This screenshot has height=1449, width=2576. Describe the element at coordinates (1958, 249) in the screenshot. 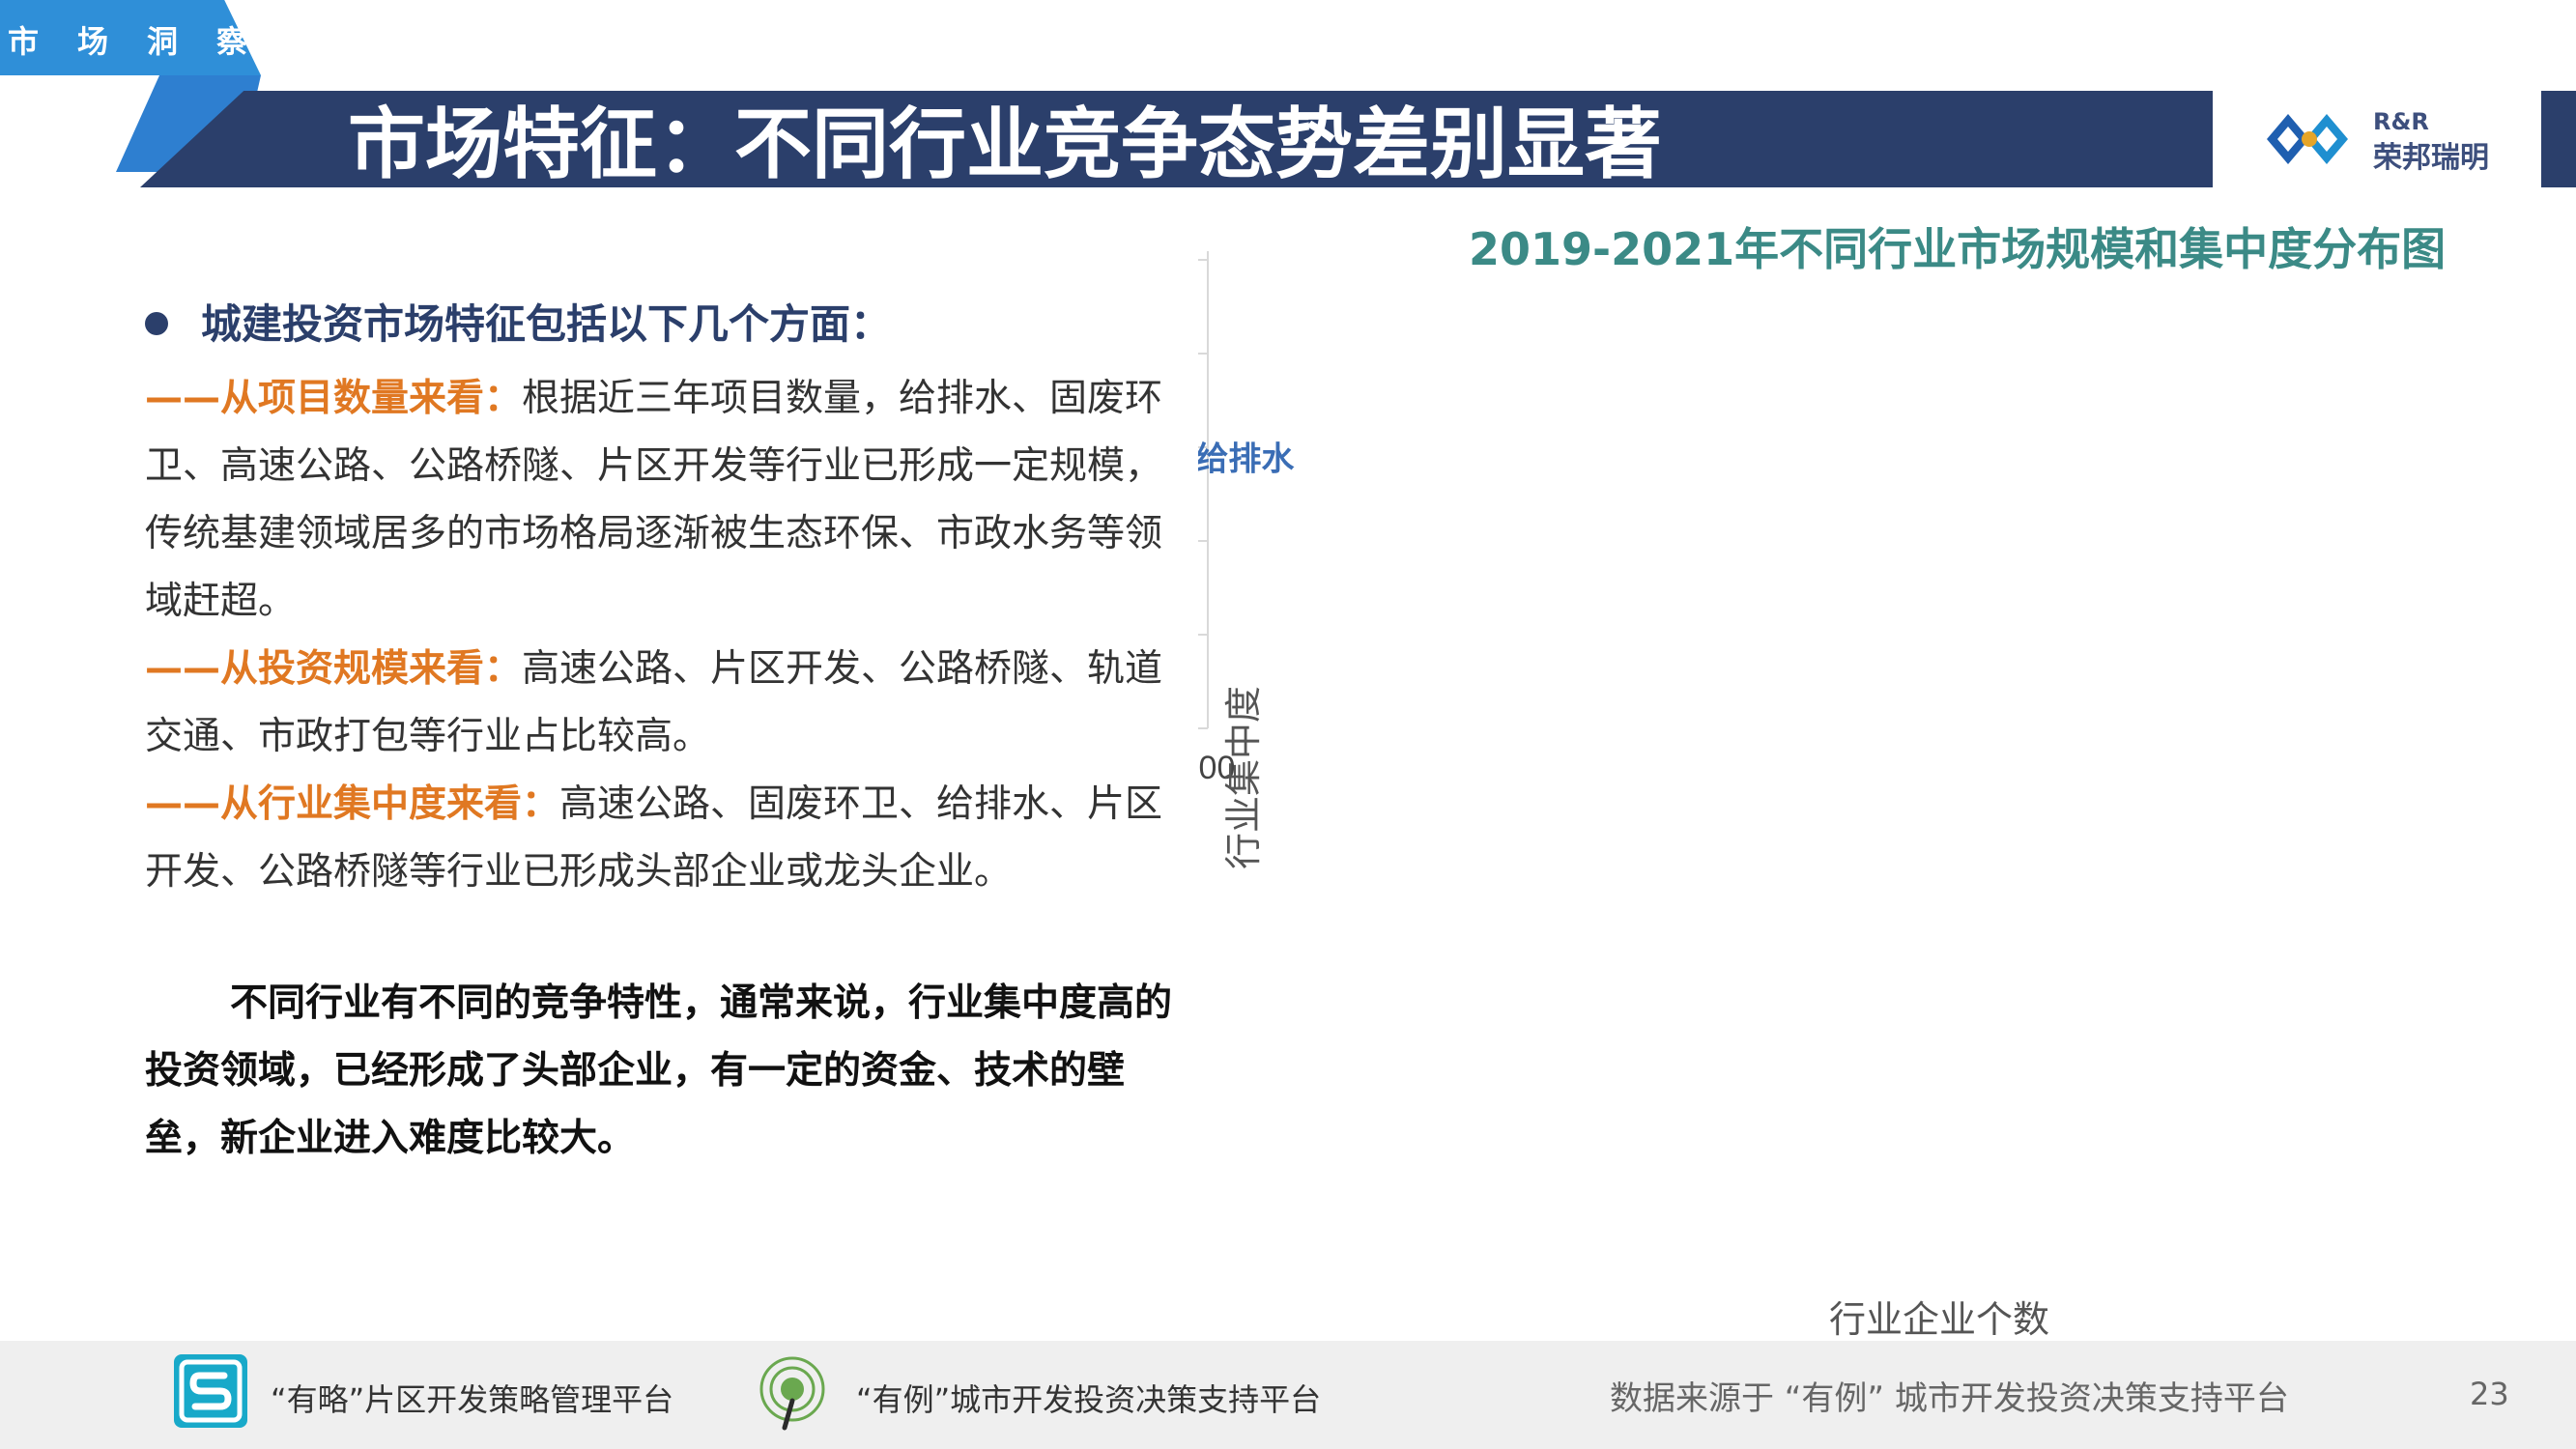

I see `chart-title: 2019-2021年不同行业市场规模和集中度分布图` at that location.